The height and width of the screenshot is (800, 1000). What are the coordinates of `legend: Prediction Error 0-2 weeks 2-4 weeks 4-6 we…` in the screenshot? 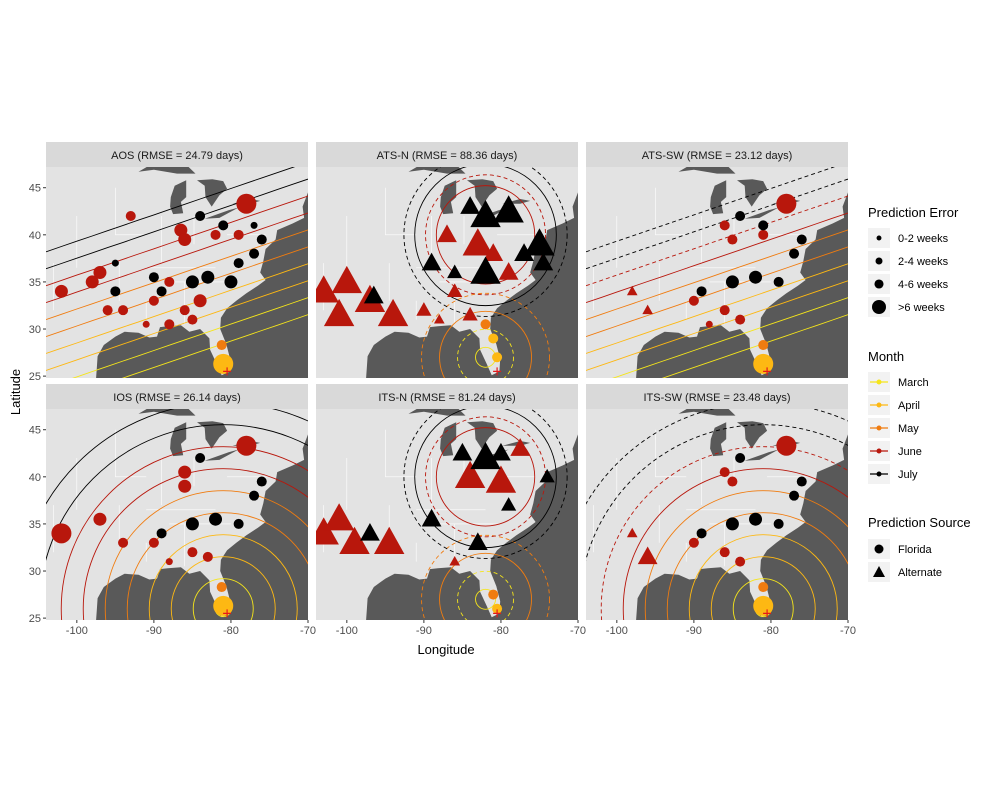 It's located at (919, 393).